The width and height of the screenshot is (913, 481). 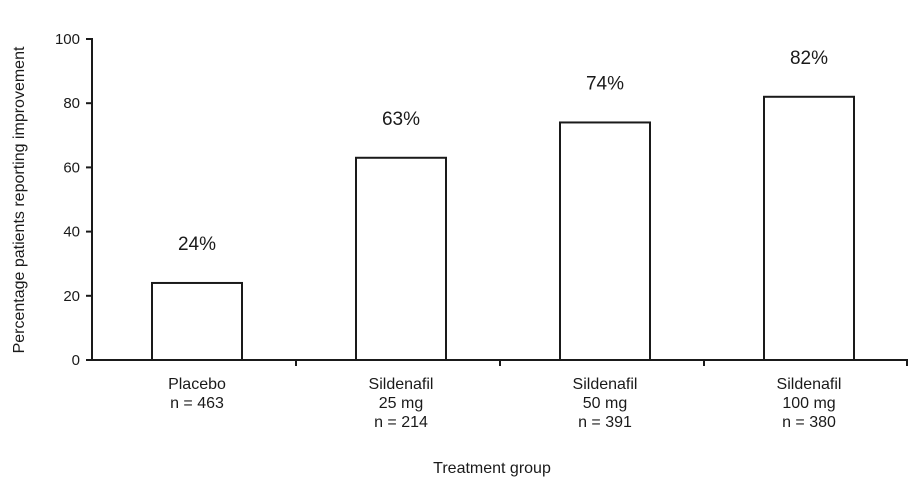 I want to click on category-label: Sildenafil 50 mg n = 391, so click(x=605, y=403).